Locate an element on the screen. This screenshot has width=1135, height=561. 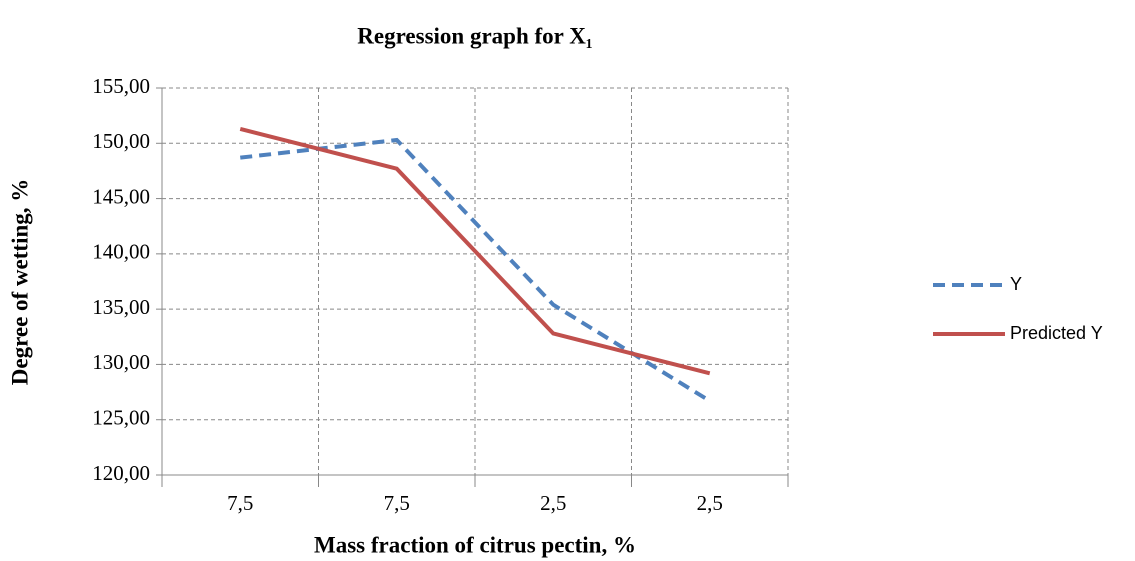
y-tick-label: 150,00 is located at coordinates (121, 141).